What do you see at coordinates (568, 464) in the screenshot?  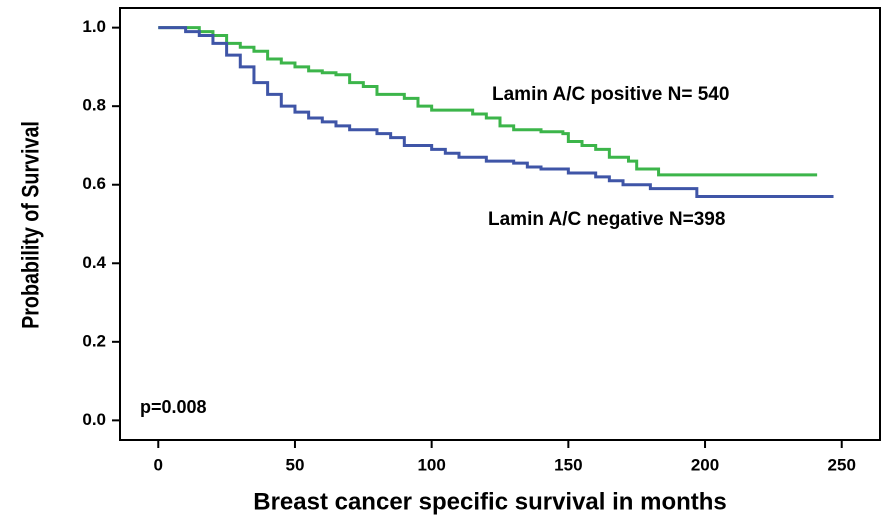 I see `x-tick-label: 150` at bounding box center [568, 464].